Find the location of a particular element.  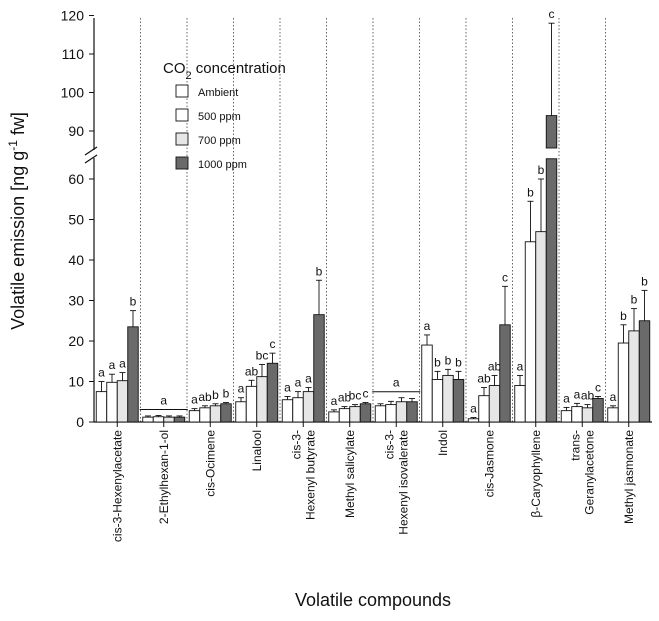

legend-label: 1000 ppm is located at coordinates (222, 165).